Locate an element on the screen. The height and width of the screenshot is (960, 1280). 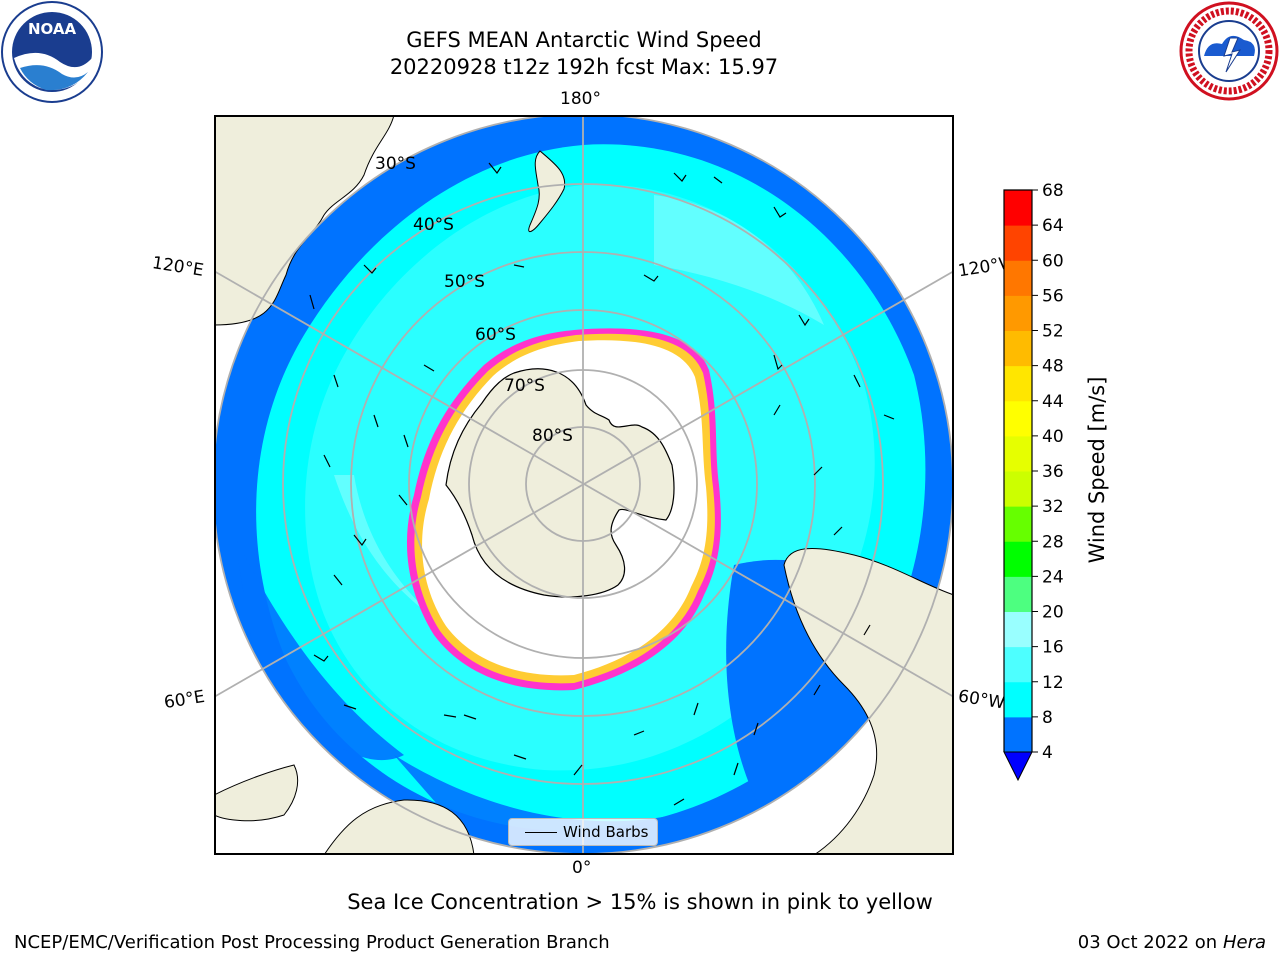
wind-band-4-8-sw is located at coordinates (319, 648).